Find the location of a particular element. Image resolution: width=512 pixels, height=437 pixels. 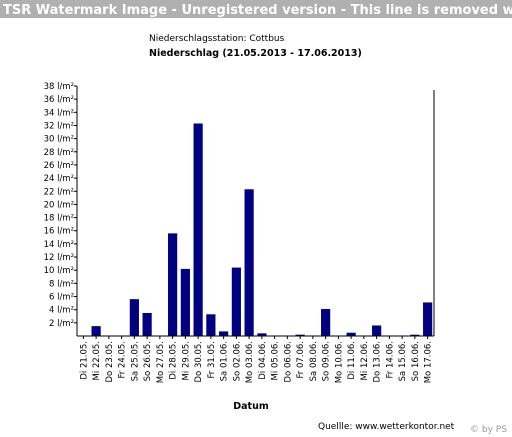

y-tick-label: 34 l/m² is located at coordinates (59, 113).